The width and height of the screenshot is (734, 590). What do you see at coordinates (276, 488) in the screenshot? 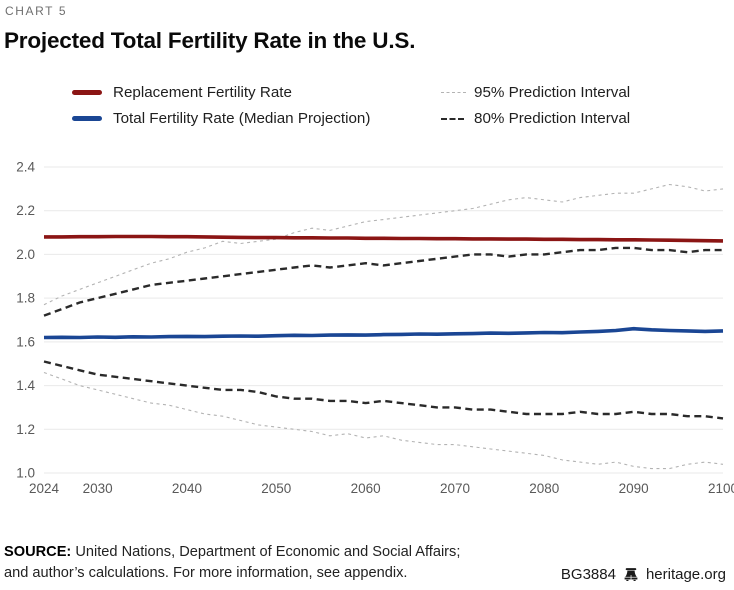
I see `x-axis-tick-label: 2050` at bounding box center [276, 488].